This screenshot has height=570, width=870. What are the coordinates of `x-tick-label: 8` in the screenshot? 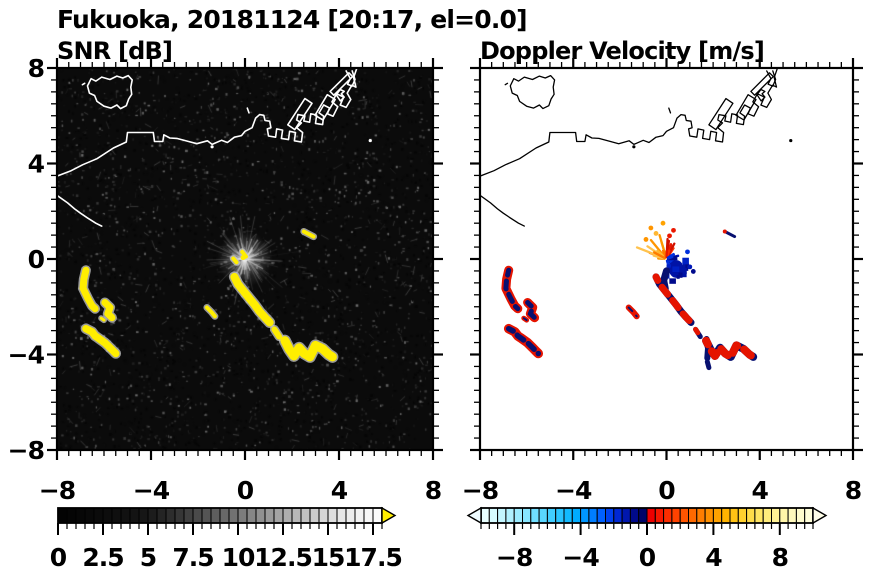 It's located at (853, 490).